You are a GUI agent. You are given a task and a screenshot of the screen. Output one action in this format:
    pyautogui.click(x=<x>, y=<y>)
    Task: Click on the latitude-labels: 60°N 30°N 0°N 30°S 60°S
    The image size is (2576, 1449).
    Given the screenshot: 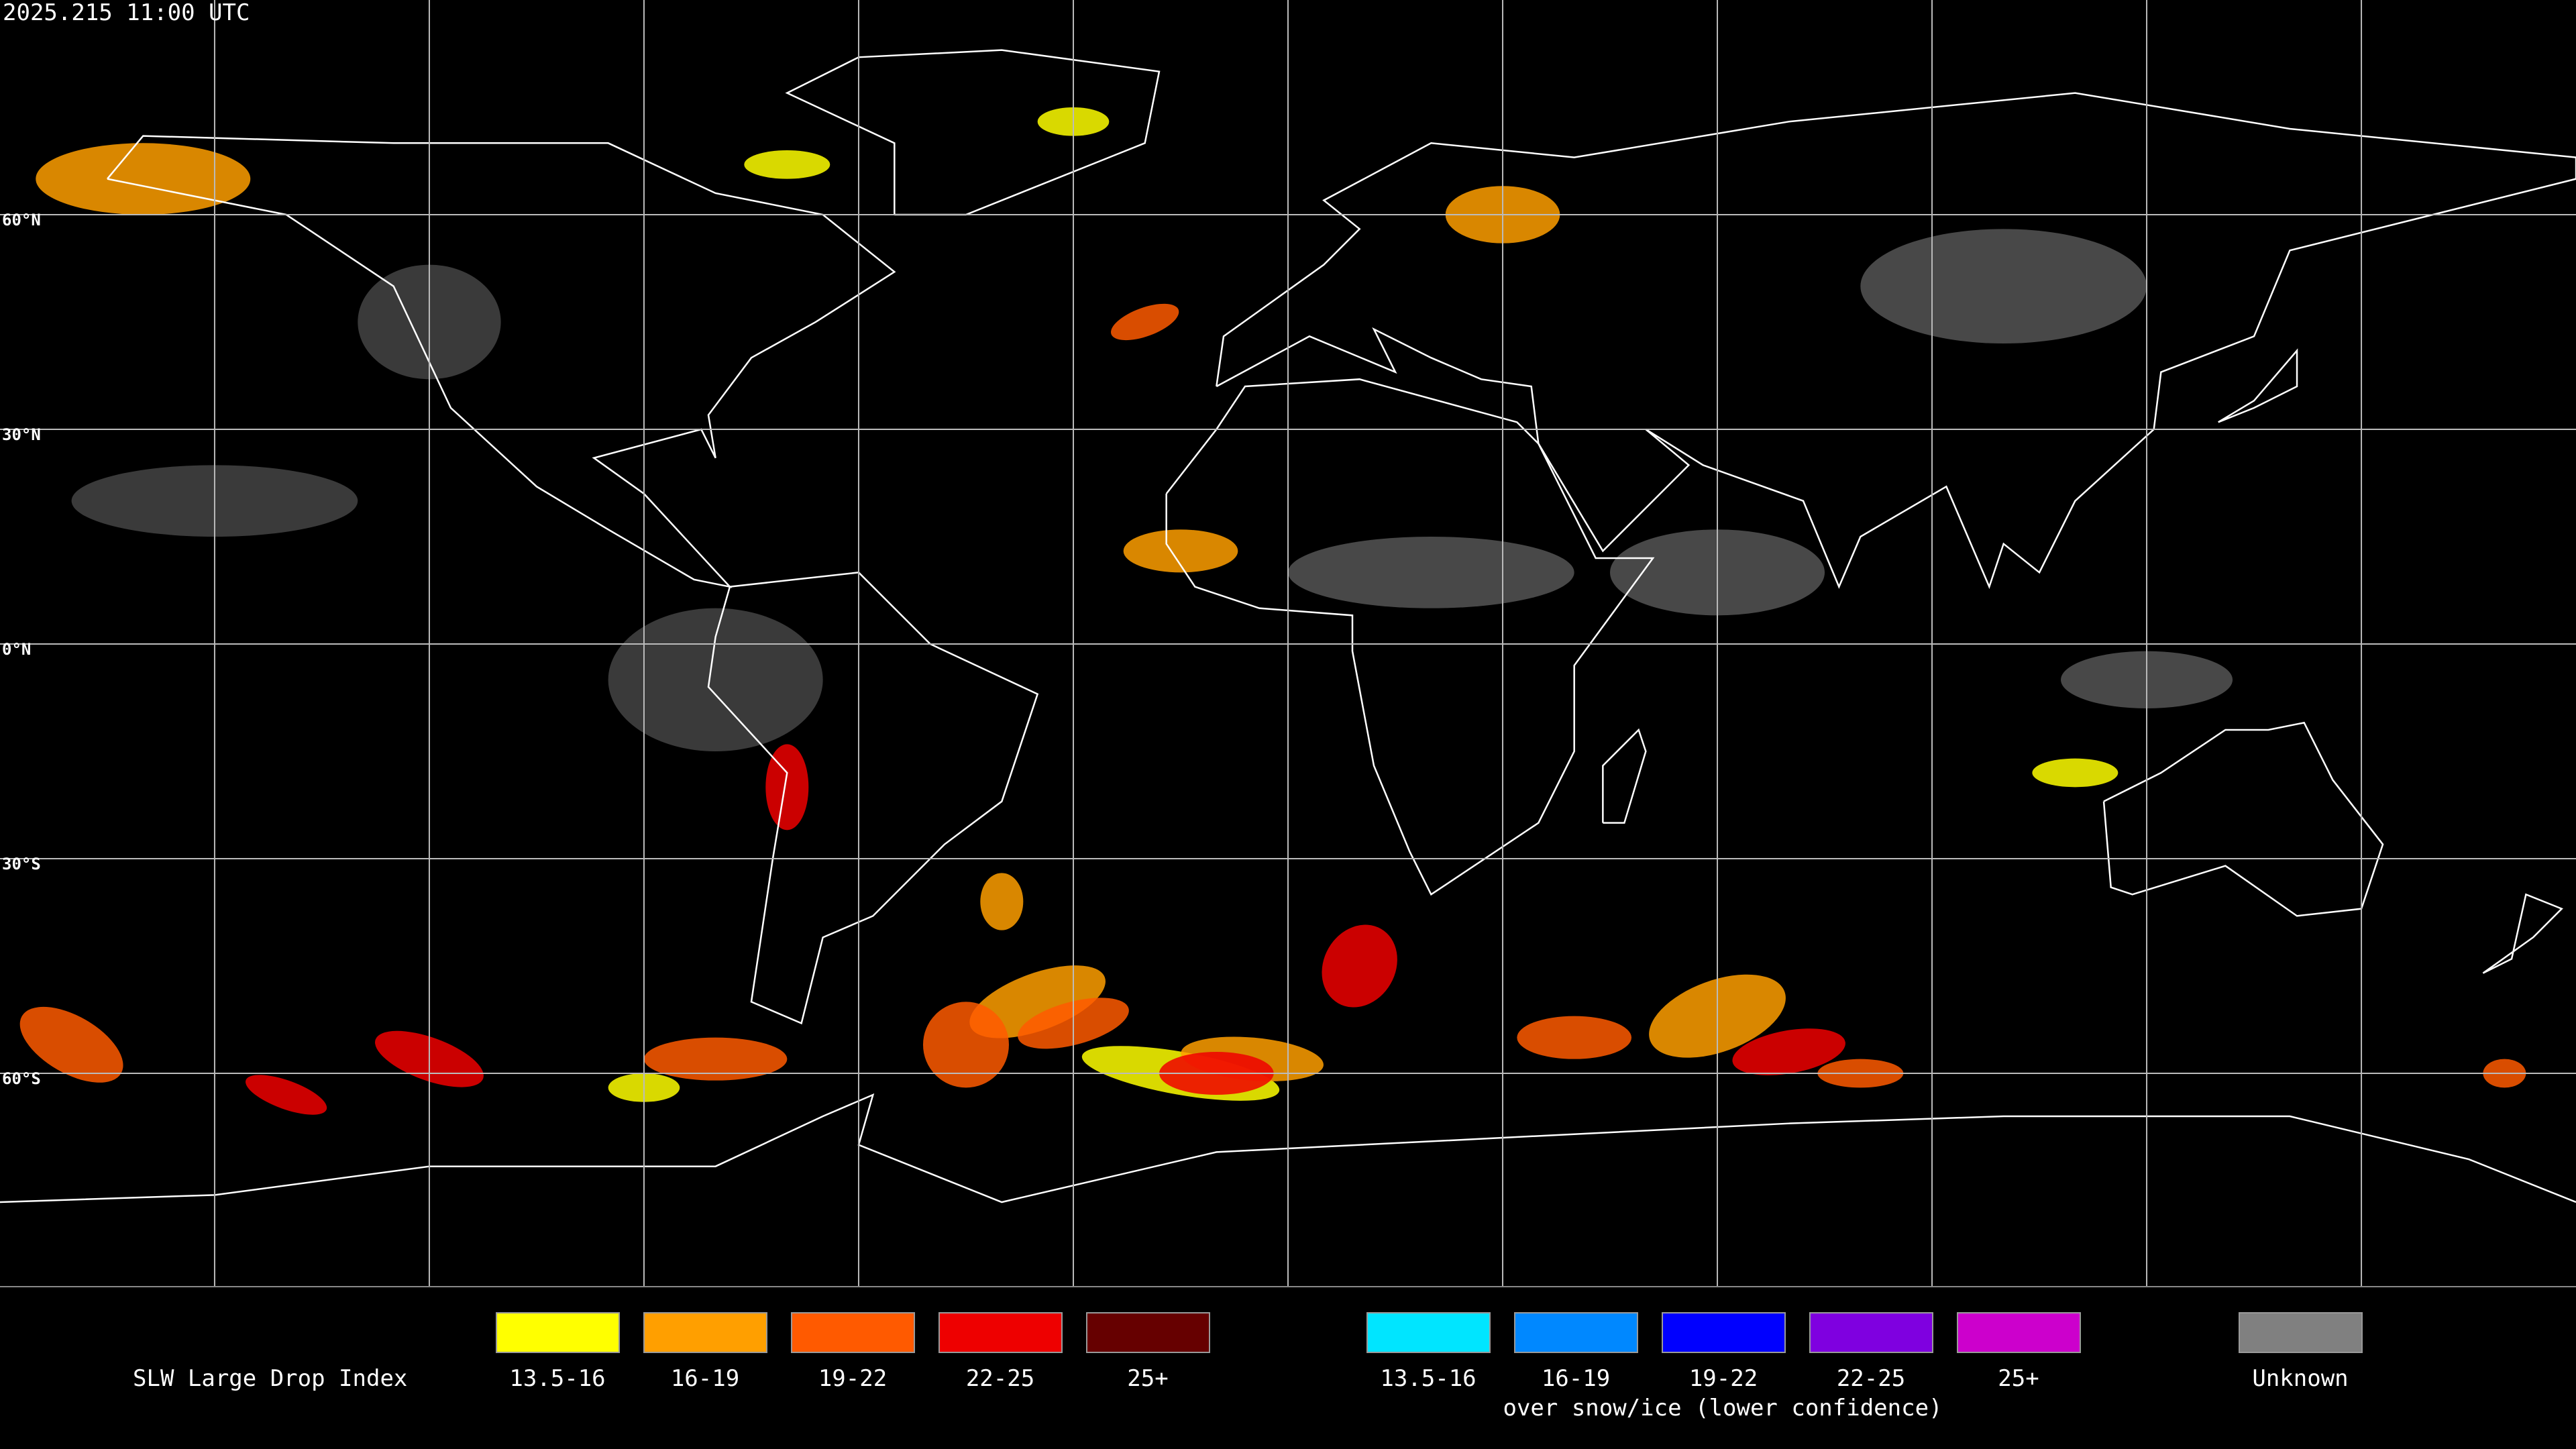 What is the action you would take?
    pyautogui.click(x=21, y=649)
    